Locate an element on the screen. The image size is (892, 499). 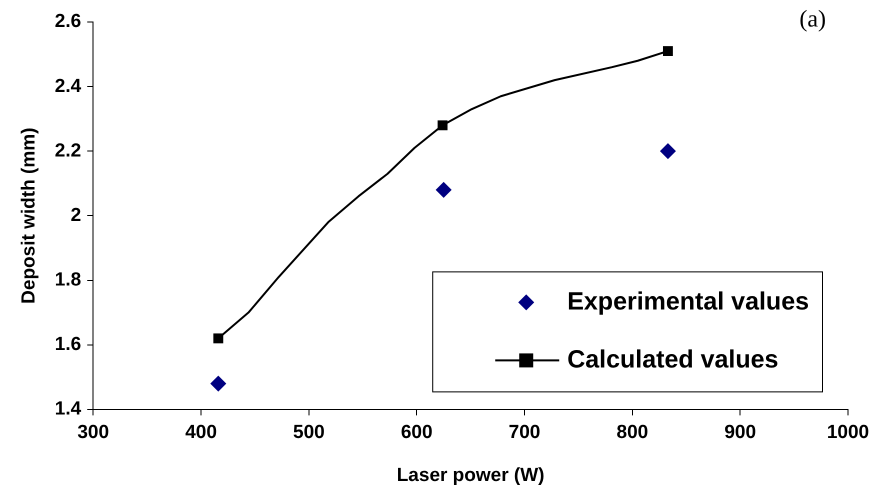
x-tick-label: 600 is located at coordinates (416, 433).